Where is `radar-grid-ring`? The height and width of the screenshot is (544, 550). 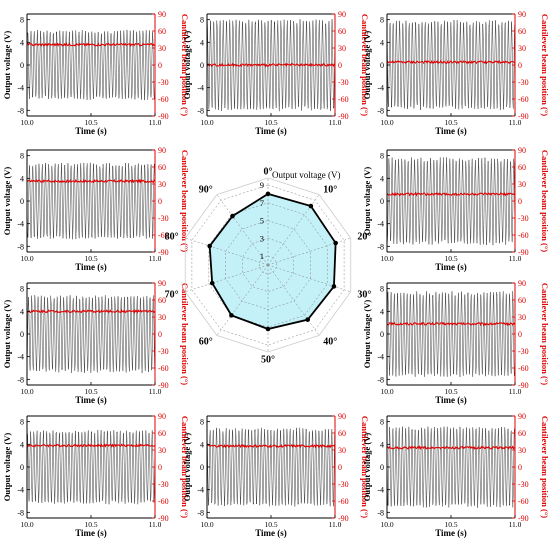 radar-grid-ring is located at coordinates (268, 265).